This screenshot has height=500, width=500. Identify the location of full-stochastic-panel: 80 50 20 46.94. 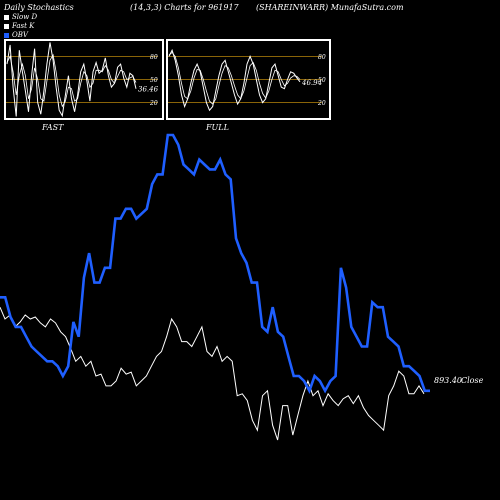
(248, 79).